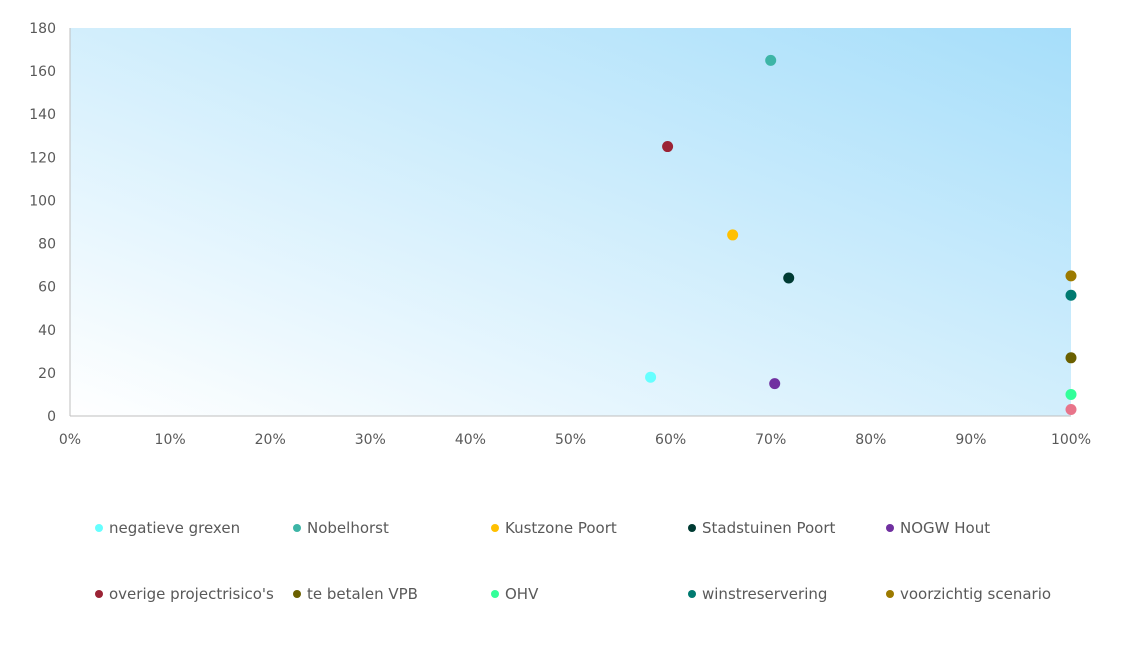  I want to click on x-tick-label: 50%, so click(570, 440).